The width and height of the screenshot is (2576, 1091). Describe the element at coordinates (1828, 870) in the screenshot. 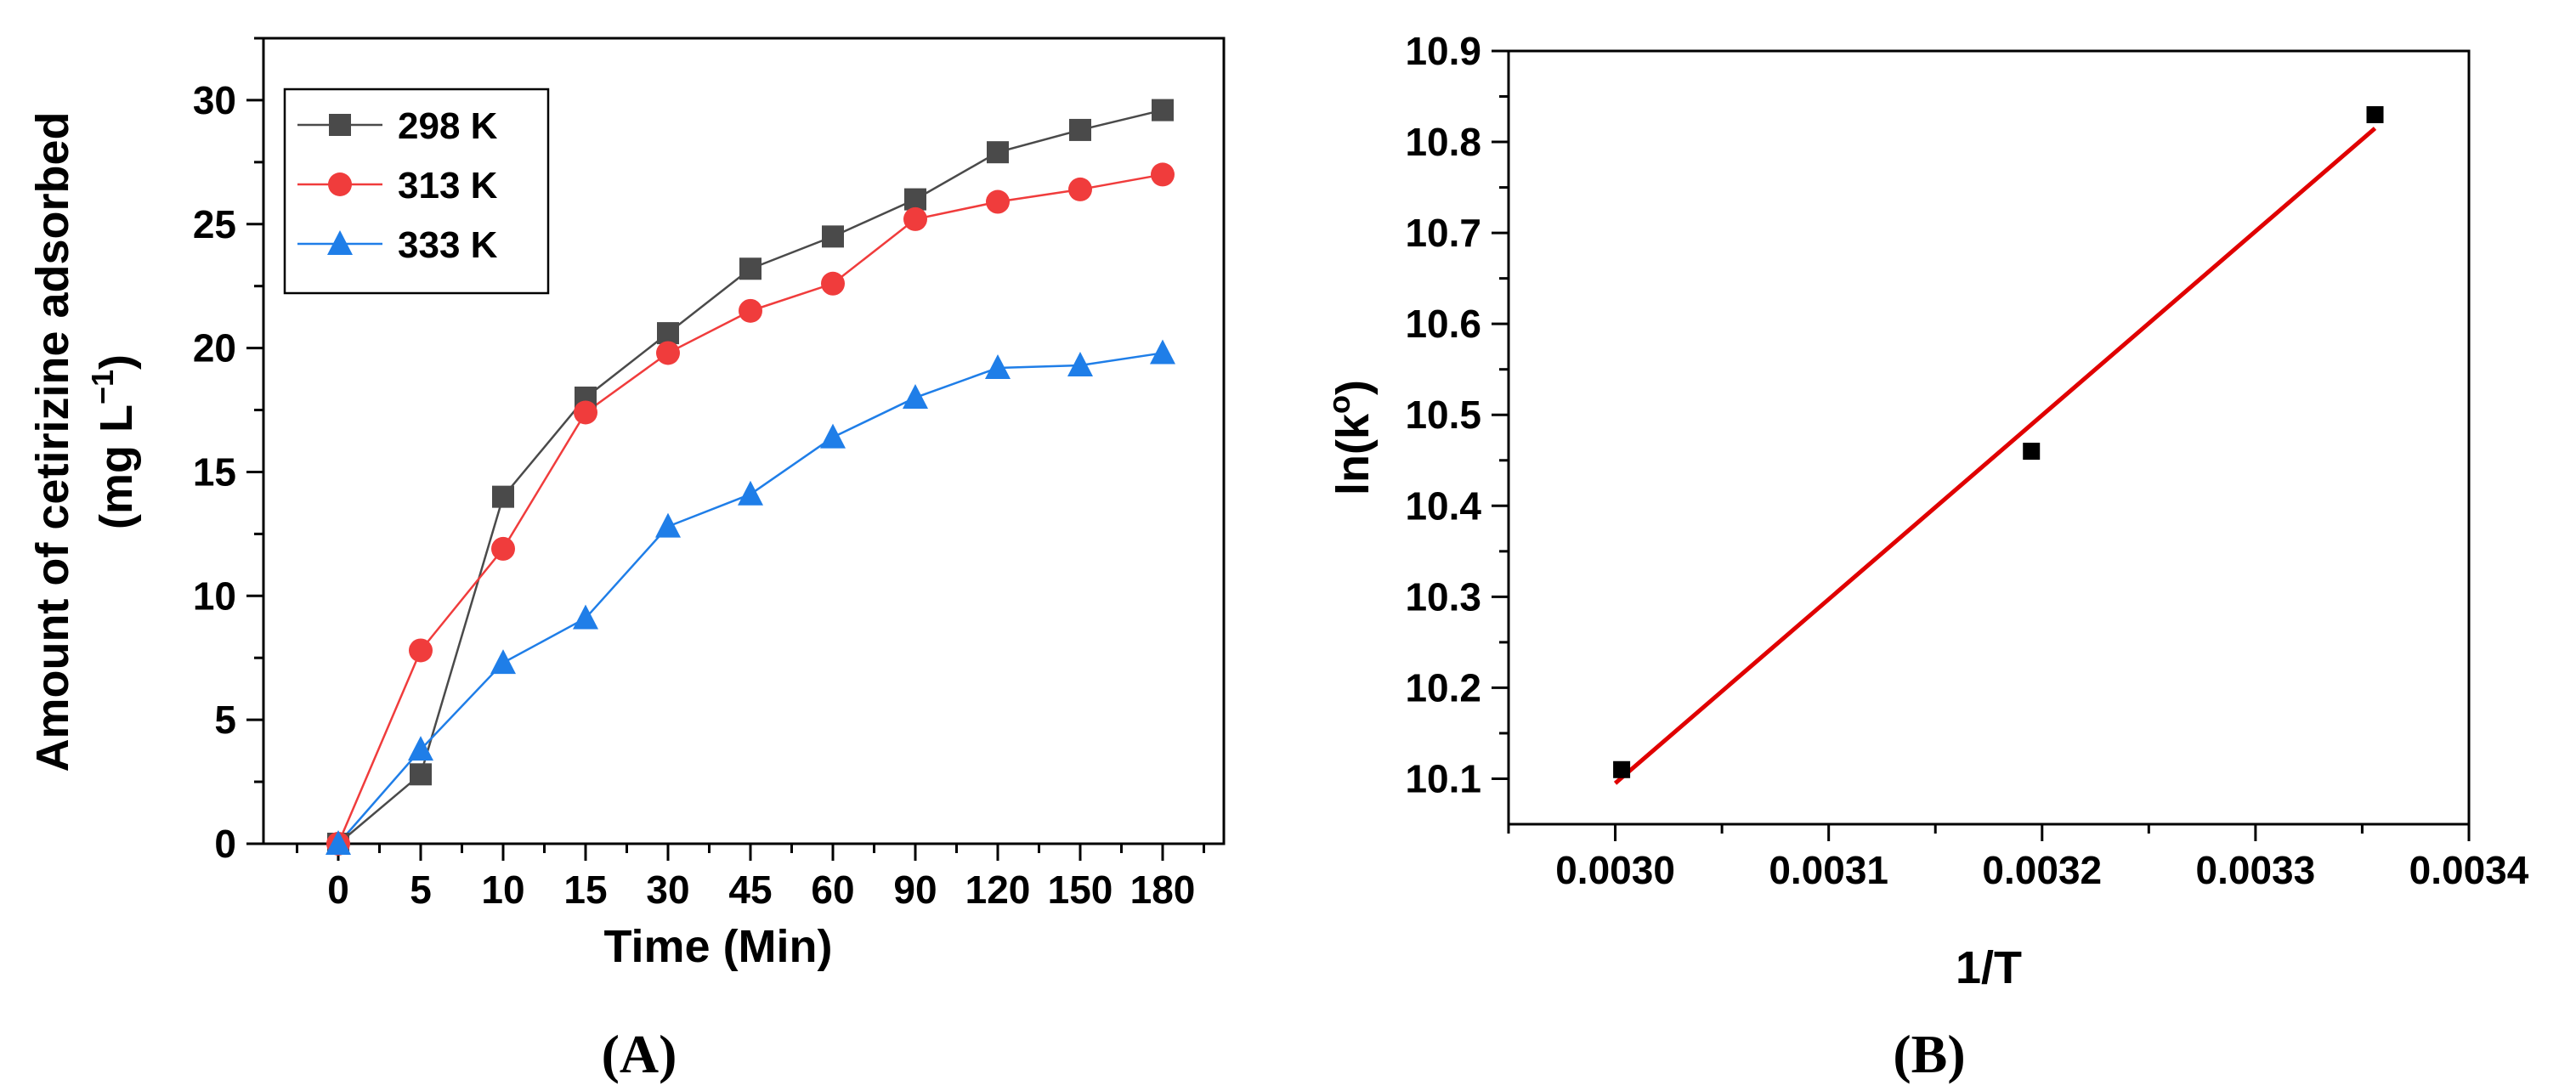

I see `x-tick-label-b: 0.0031` at that location.